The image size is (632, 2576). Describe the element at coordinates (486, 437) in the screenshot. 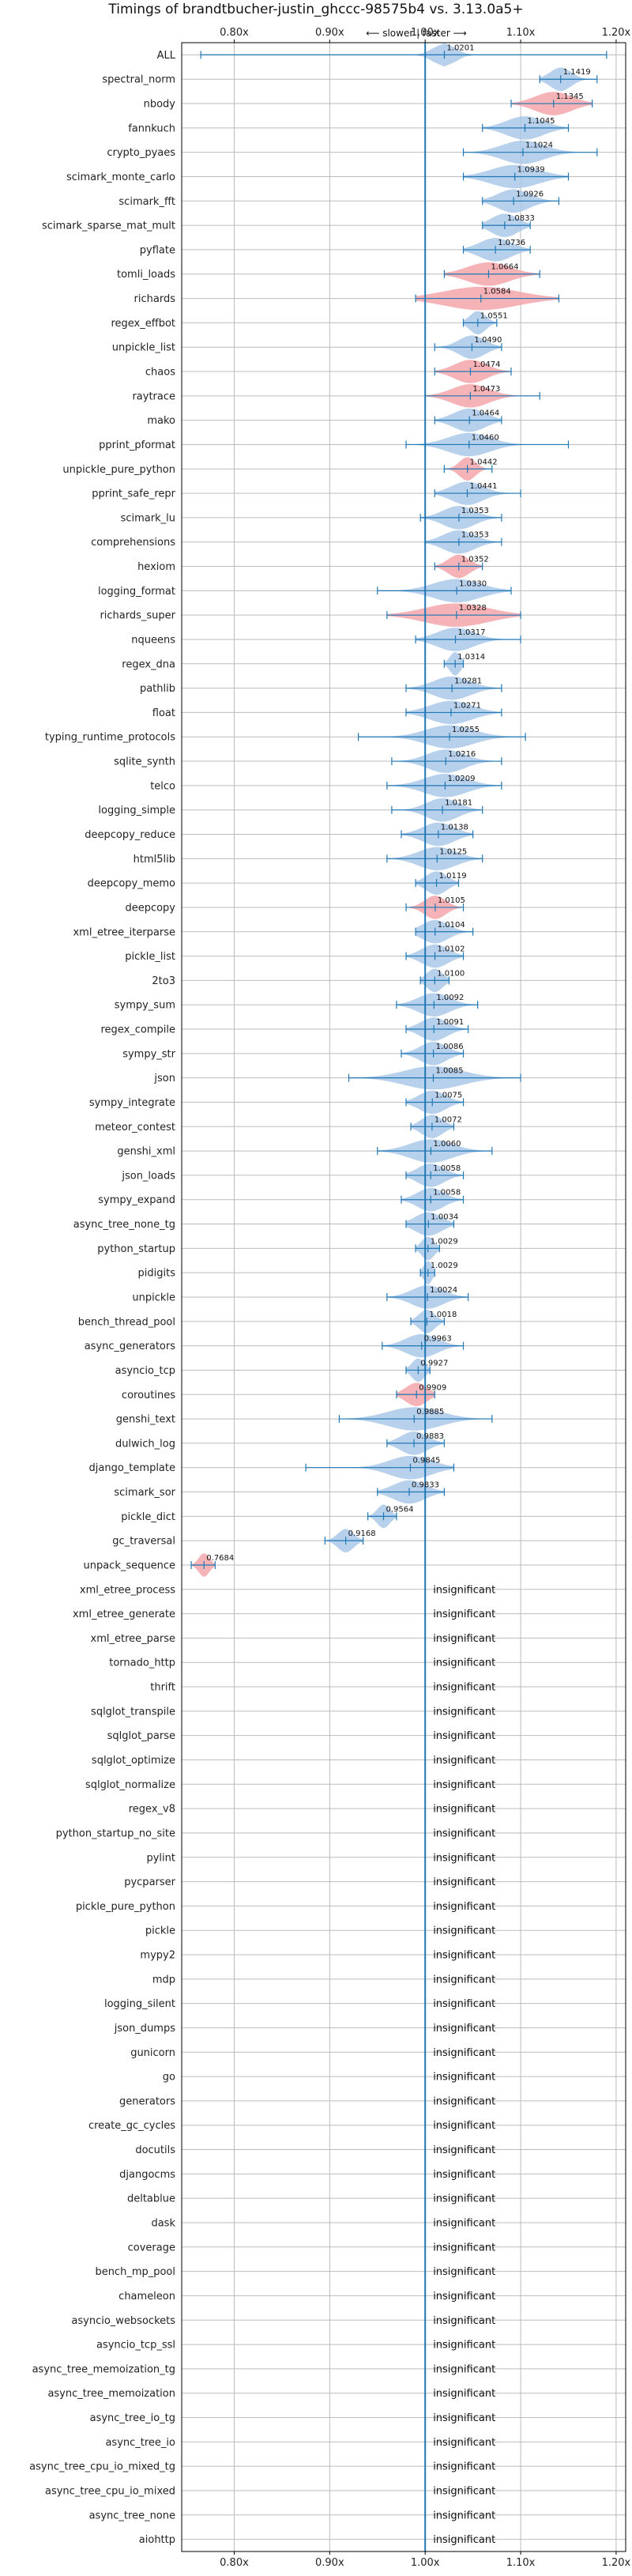

I see `mean-value-label: 1.0460` at that location.